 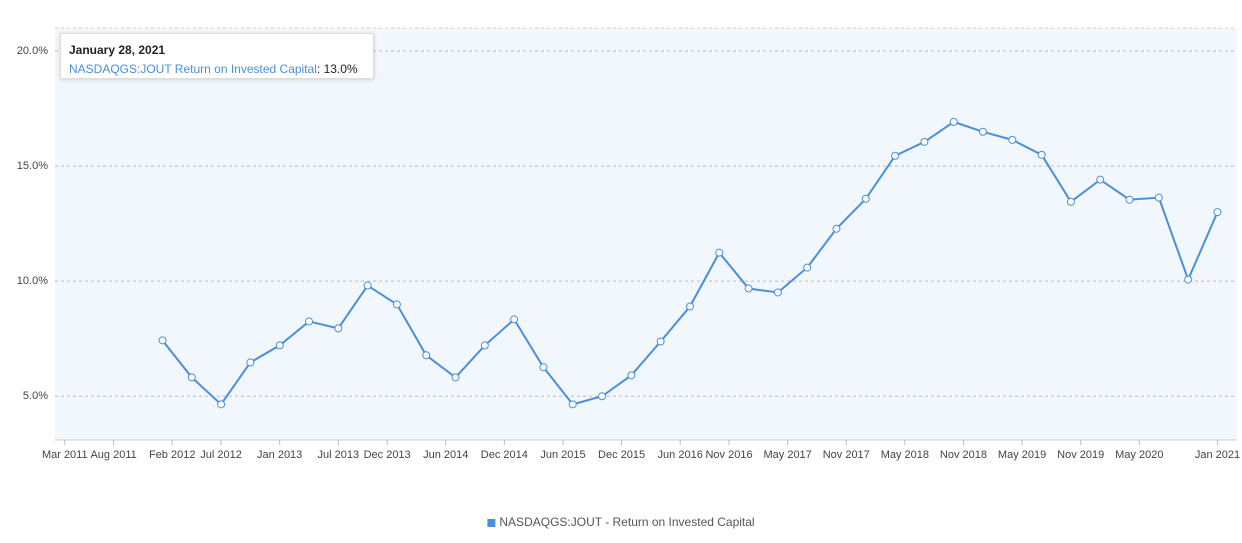 I want to click on x-tick-label: Jun 2014, so click(x=445, y=455).